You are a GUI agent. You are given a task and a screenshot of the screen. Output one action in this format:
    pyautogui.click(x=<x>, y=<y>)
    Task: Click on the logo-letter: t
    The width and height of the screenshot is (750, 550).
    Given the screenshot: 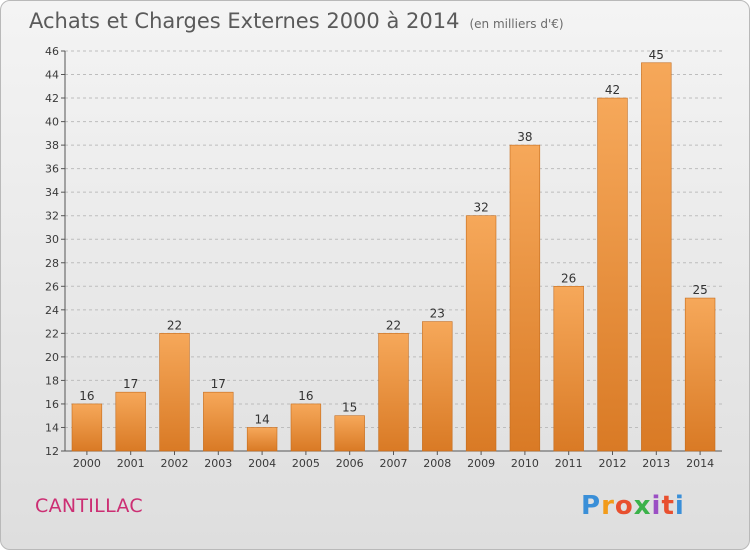 What is the action you would take?
    pyautogui.click(x=668, y=506)
    